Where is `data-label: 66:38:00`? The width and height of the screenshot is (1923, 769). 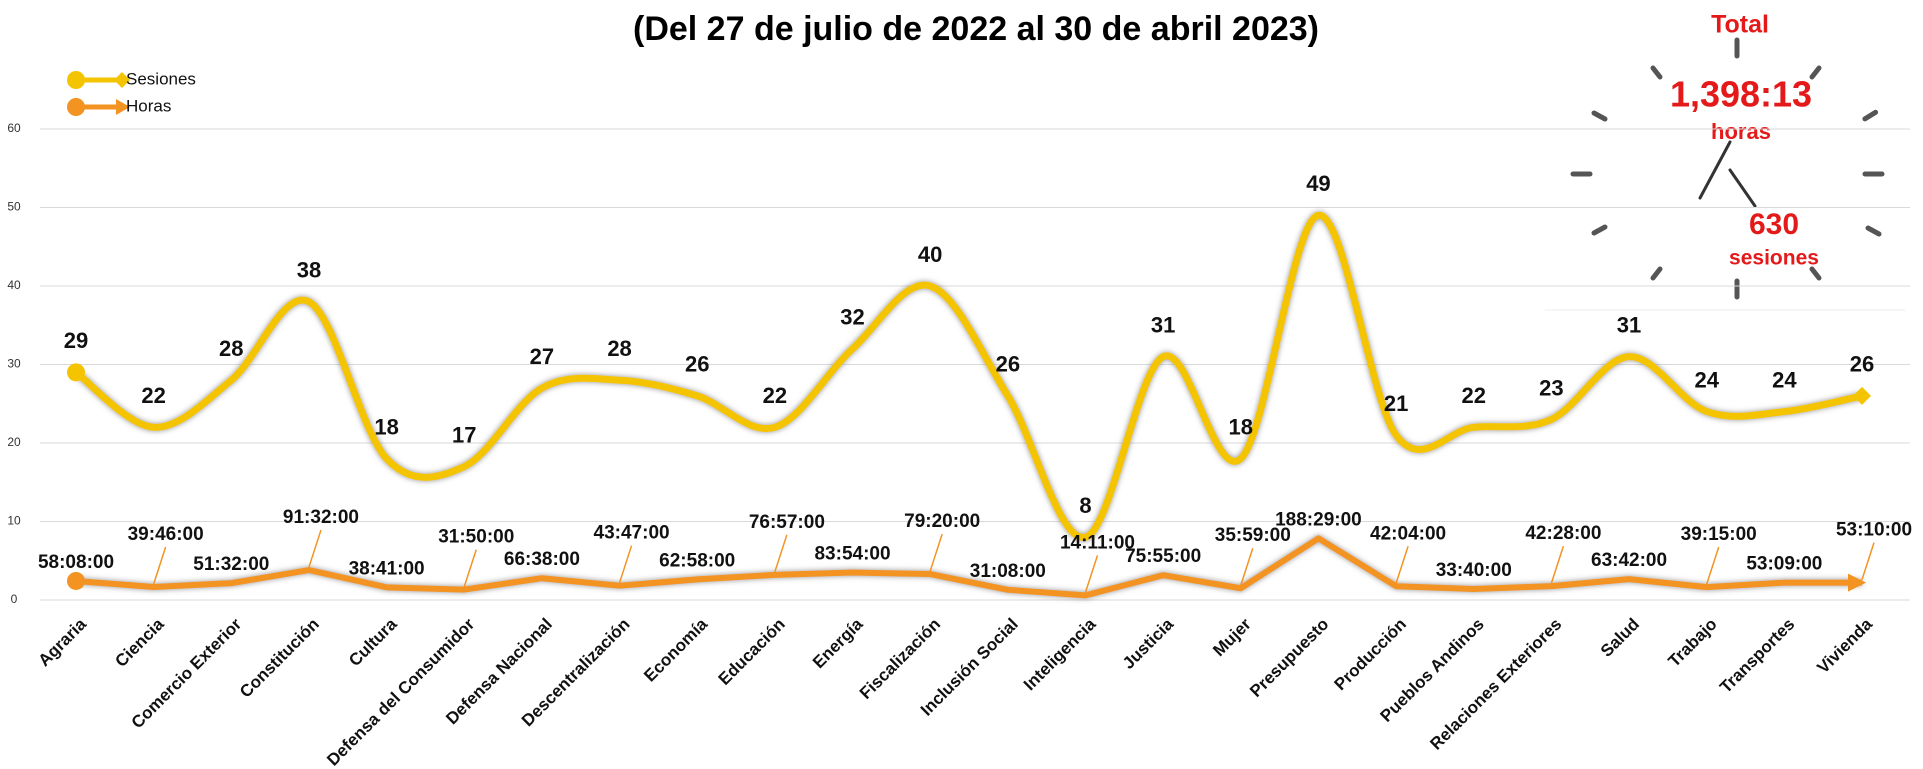
data-label: 66:38:00 is located at coordinates (542, 559).